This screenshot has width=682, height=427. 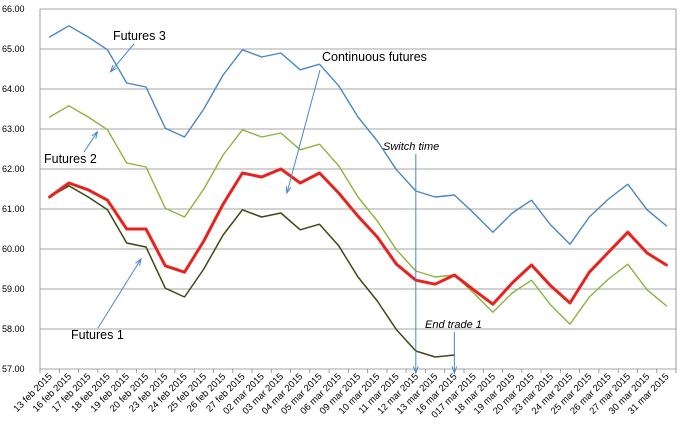 What do you see at coordinates (122, 58) in the screenshot?
I see `futures-3-arrow` at bounding box center [122, 58].